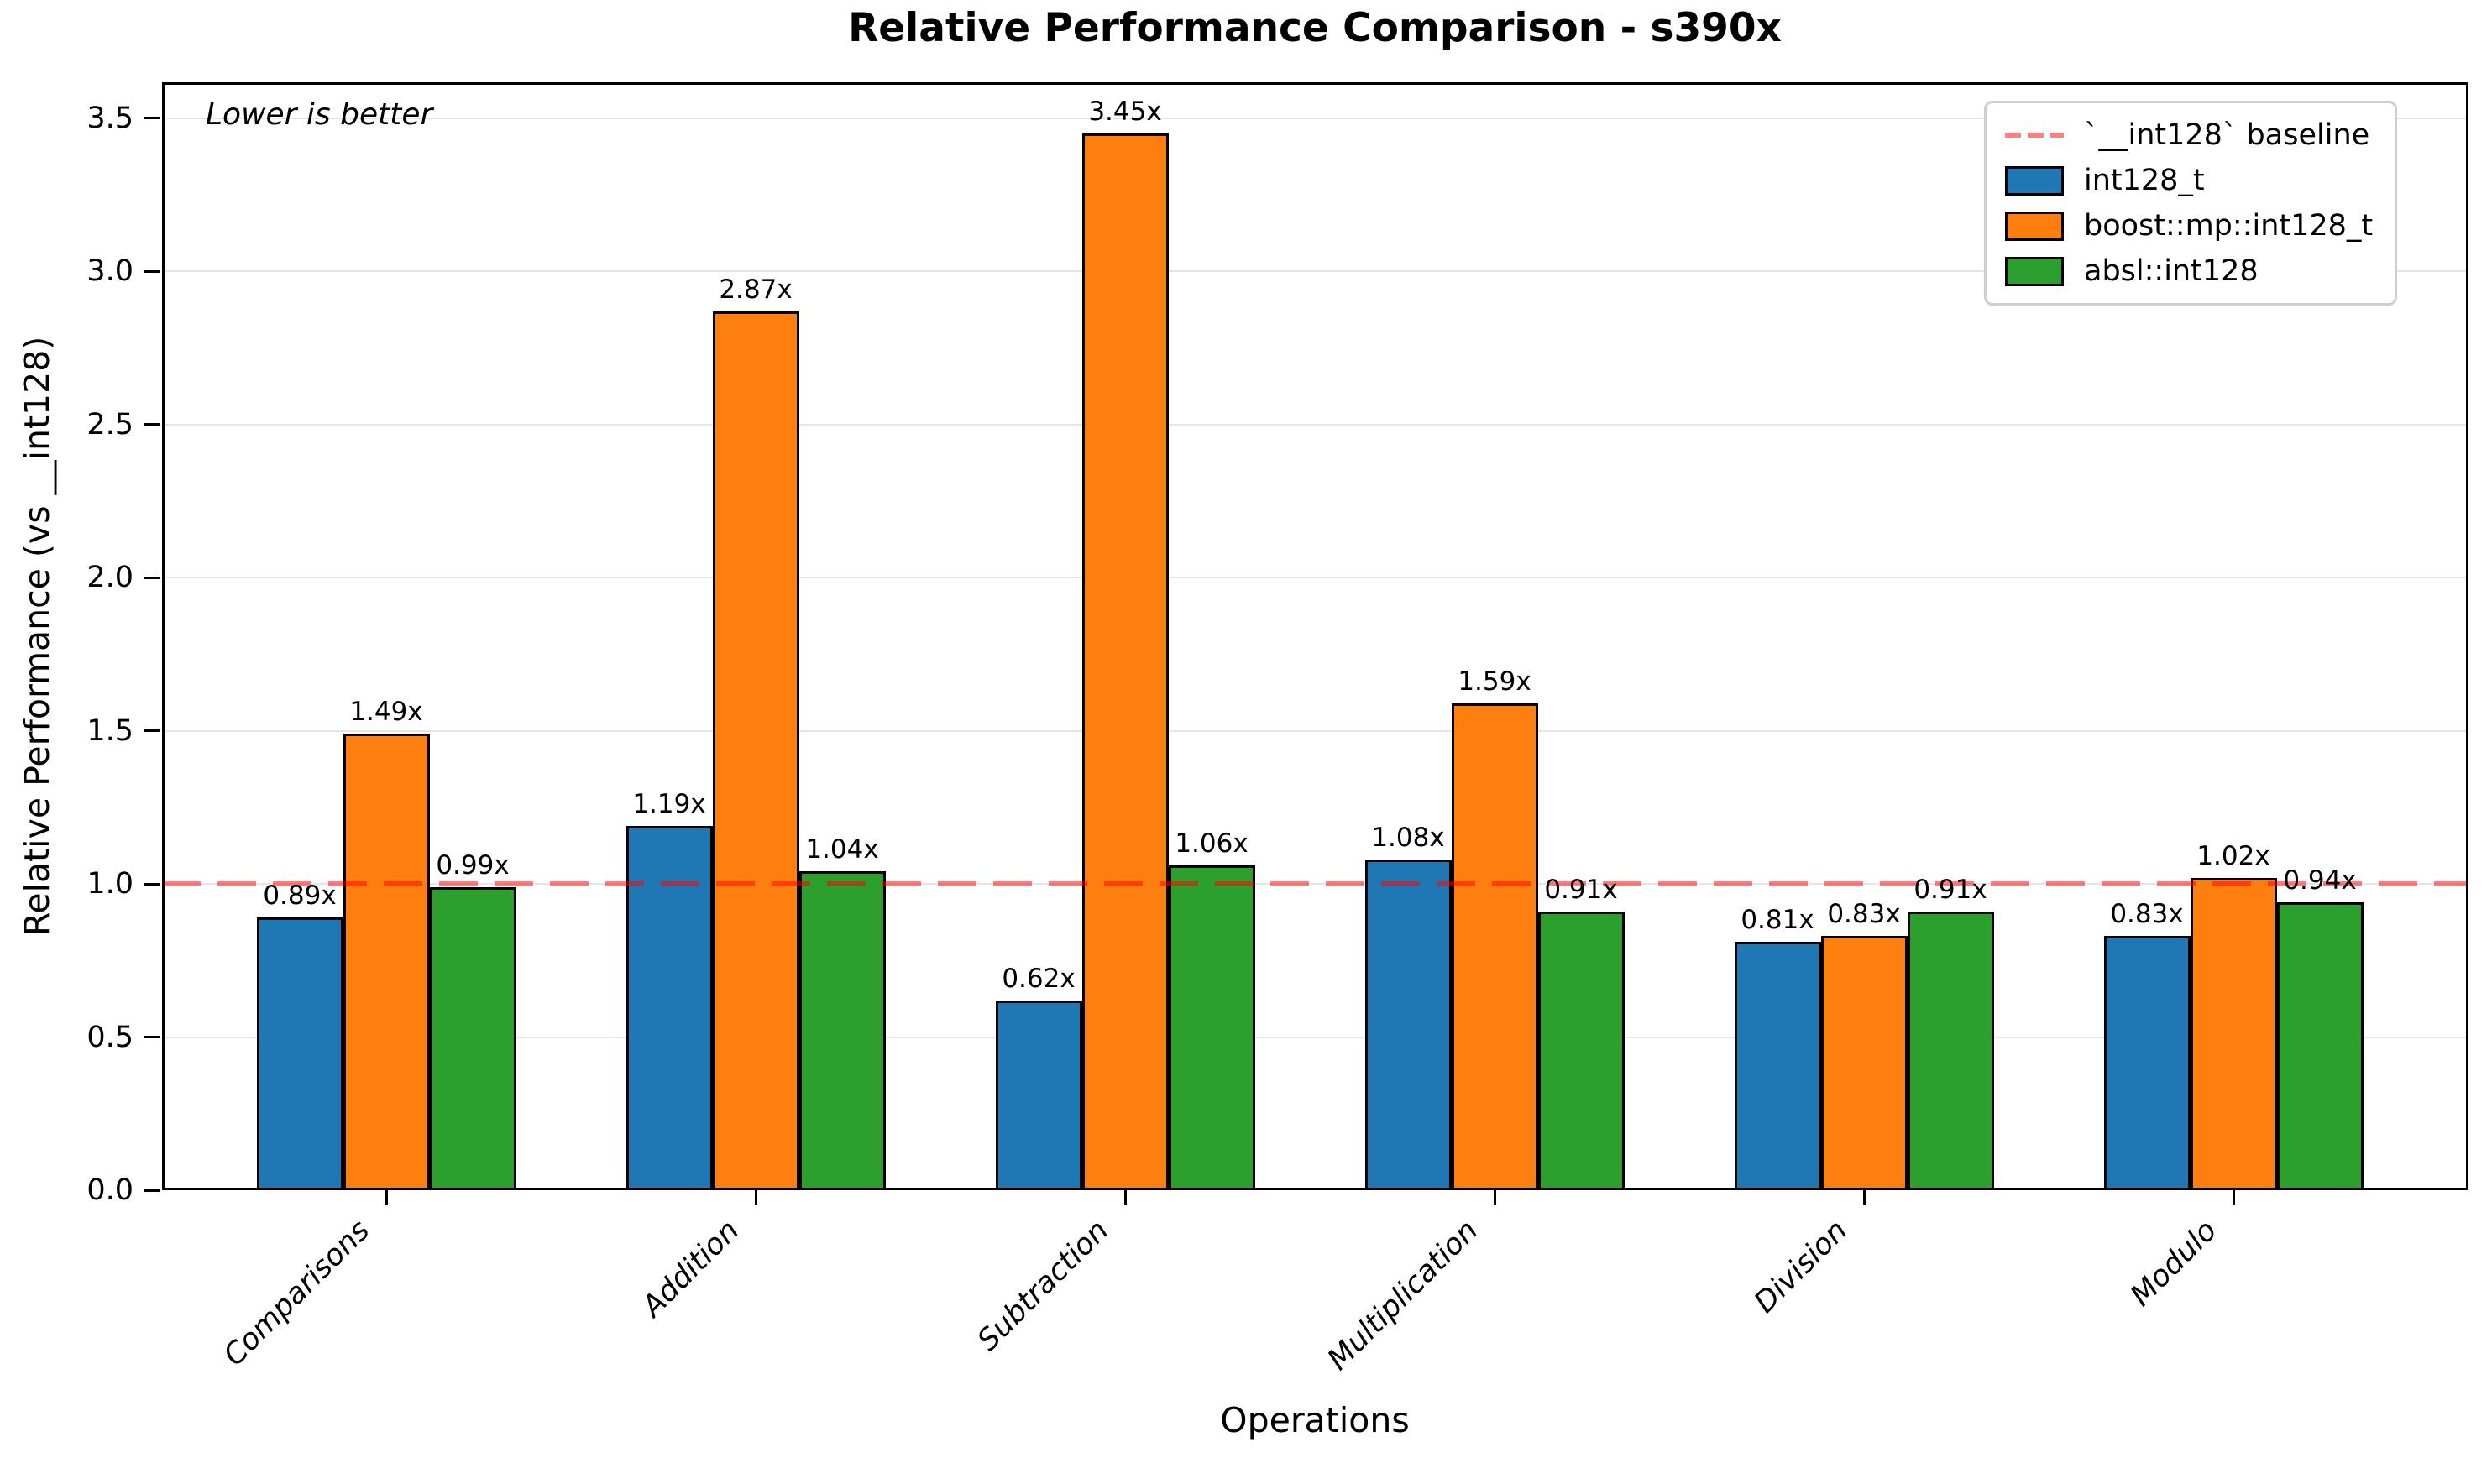 This screenshot has height=1484, width=2492. Describe the element at coordinates (300, 896) in the screenshot. I see `bar-value-label: 0.89x` at that location.